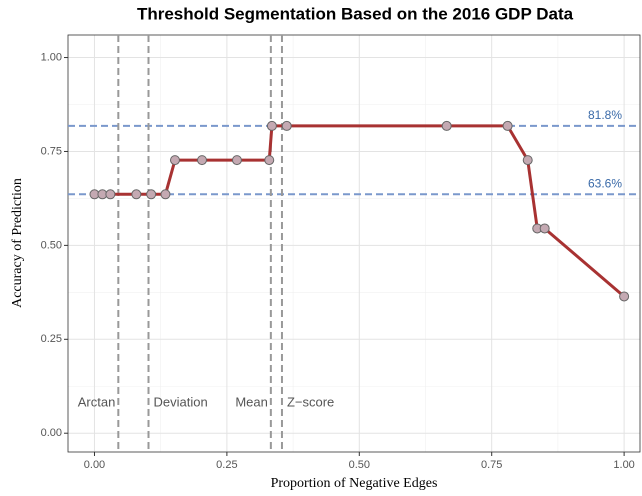  What do you see at coordinates (310, 402) in the screenshot?
I see `threshold-label: Z−score` at bounding box center [310, 402].